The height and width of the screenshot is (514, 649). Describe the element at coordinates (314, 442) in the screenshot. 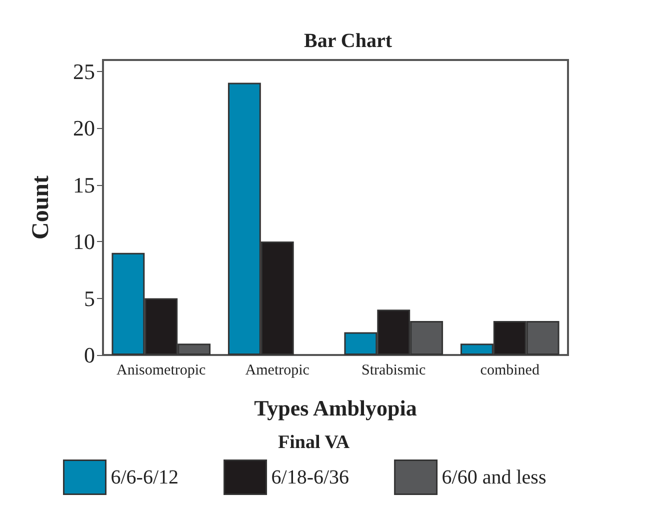

I see `legend-title: Final VA` at that location.